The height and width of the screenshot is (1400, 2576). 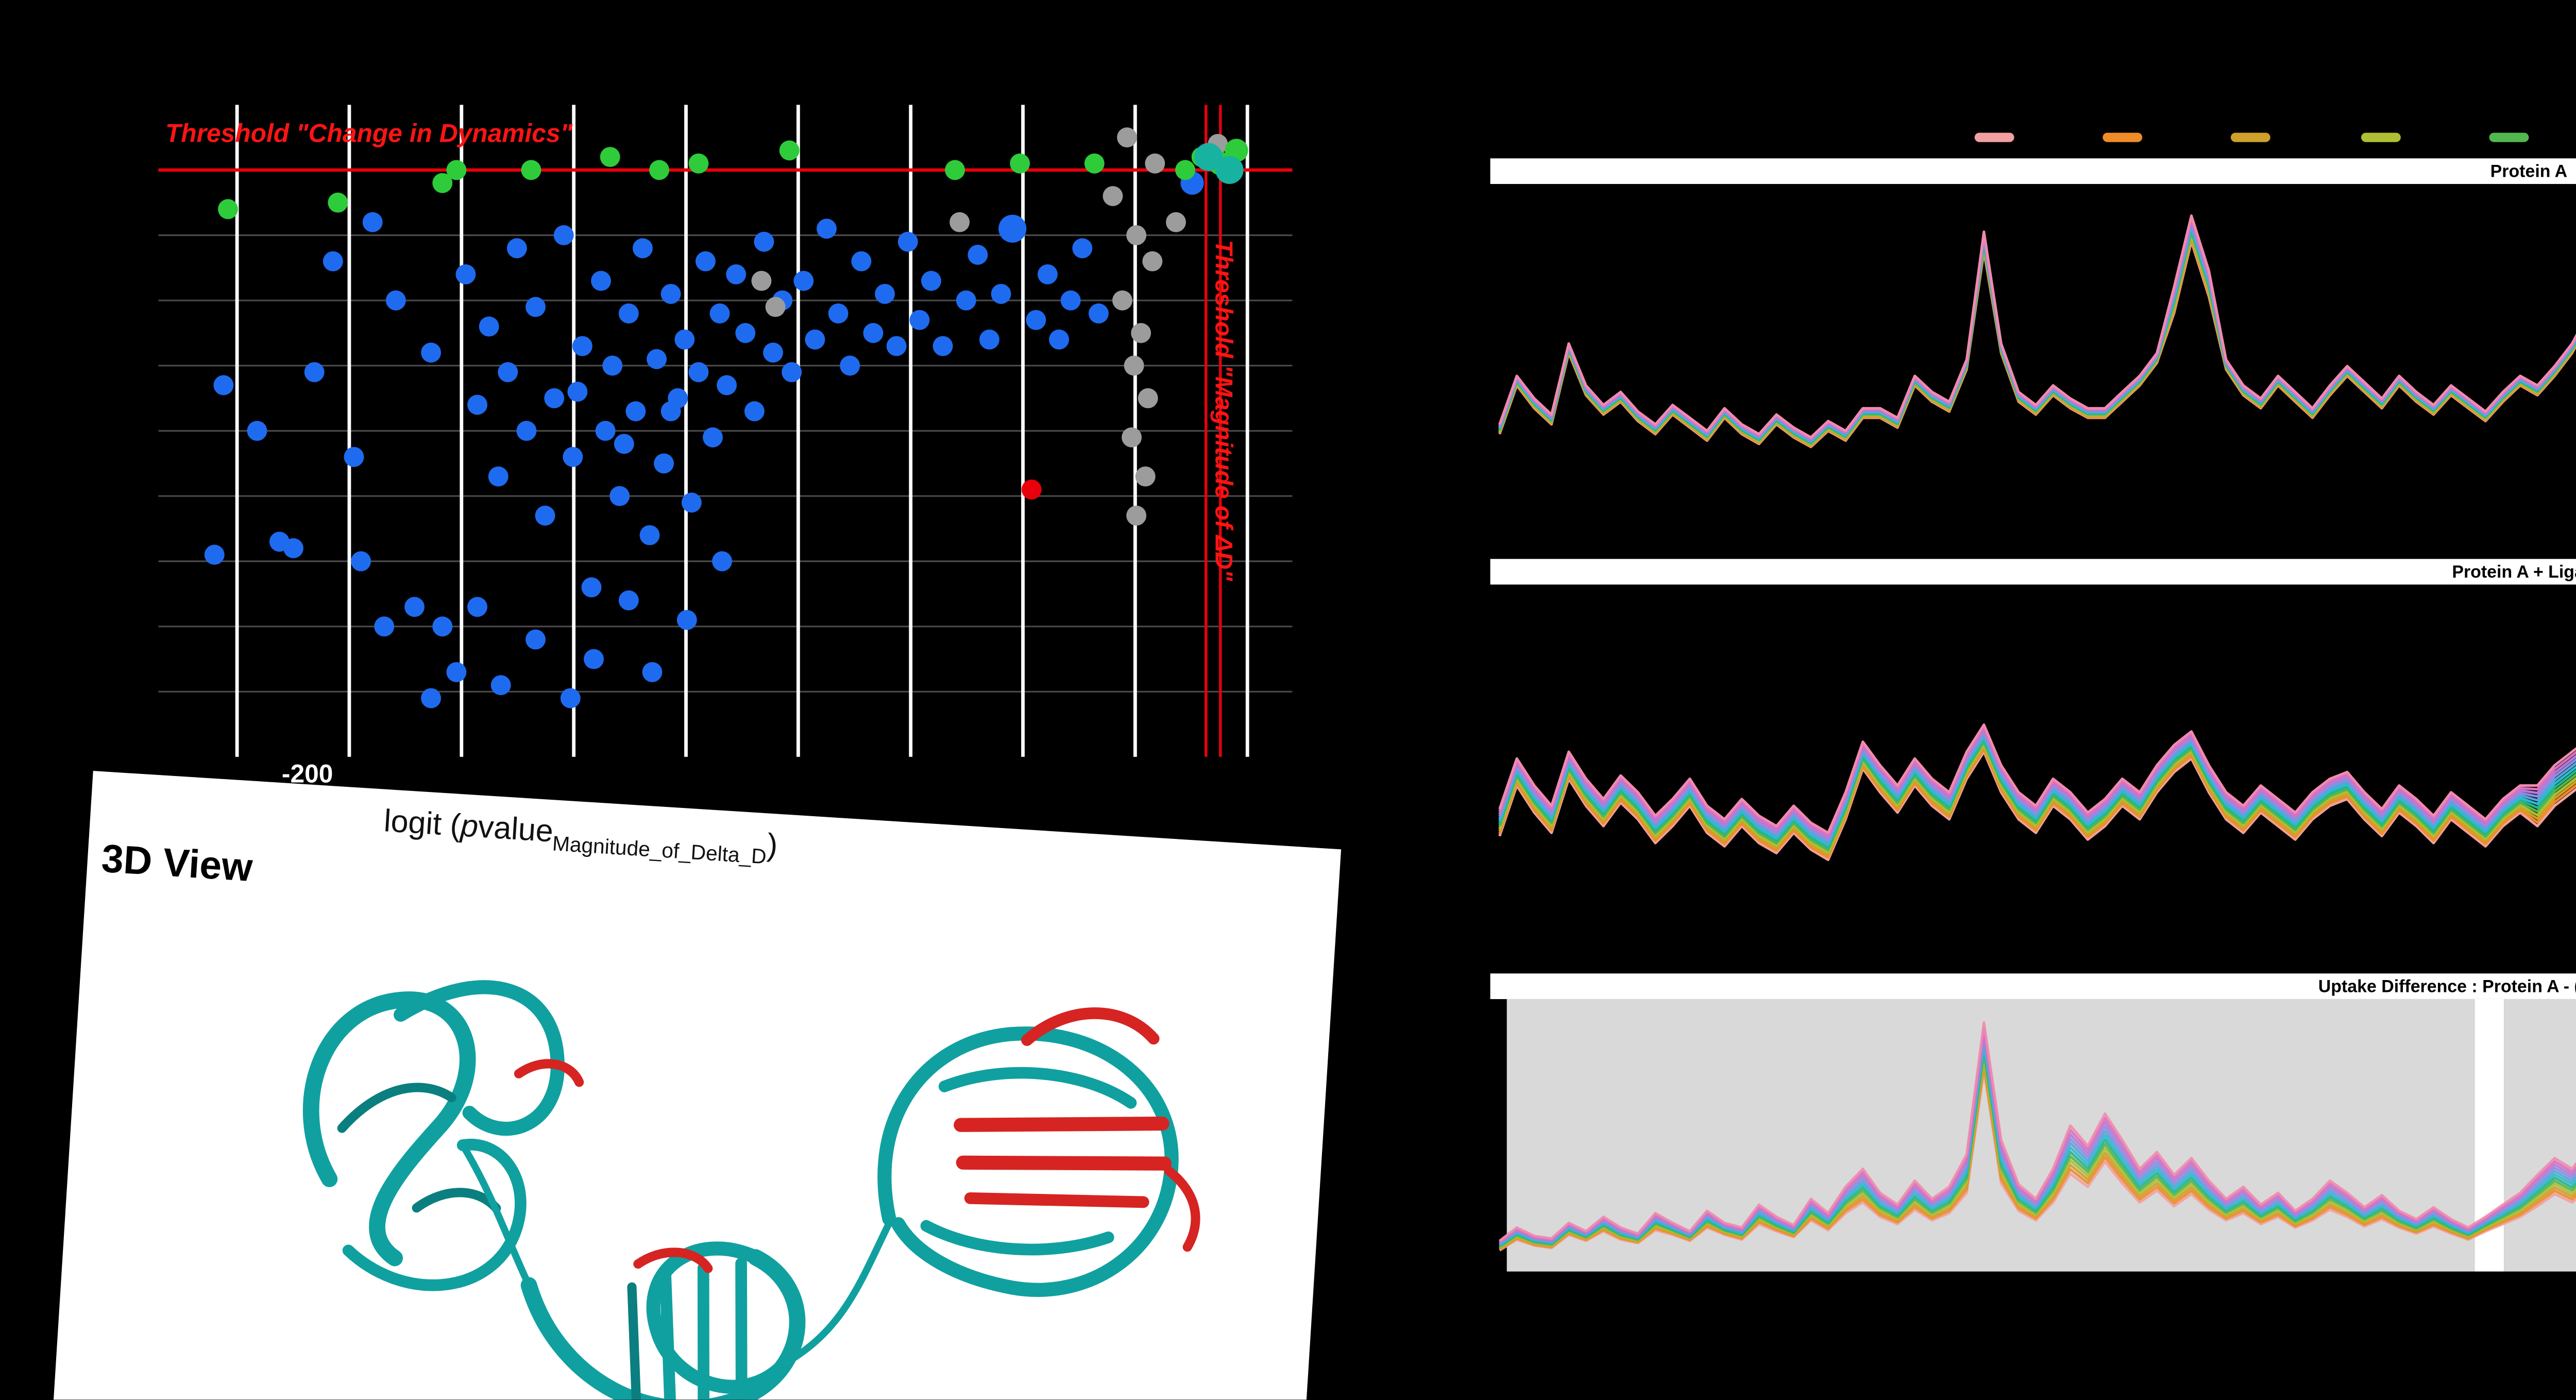 What do you see at coordinates (659, 850) in the screenshot?
I see `xlabel-subscript: Magnitude_of_Delta_D` at bounding box center [659, 850].